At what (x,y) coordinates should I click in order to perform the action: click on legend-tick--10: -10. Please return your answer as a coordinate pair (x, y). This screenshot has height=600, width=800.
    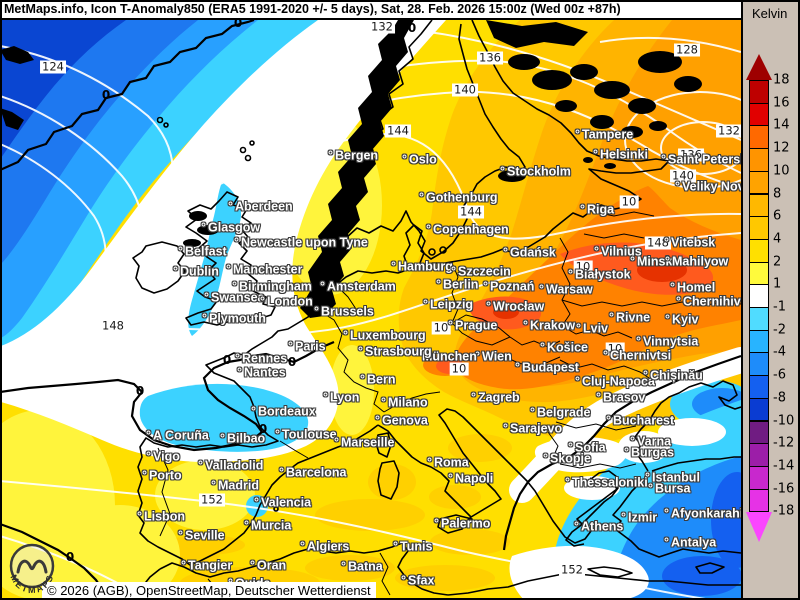
    Looking at the image, I should click on (784, 420).